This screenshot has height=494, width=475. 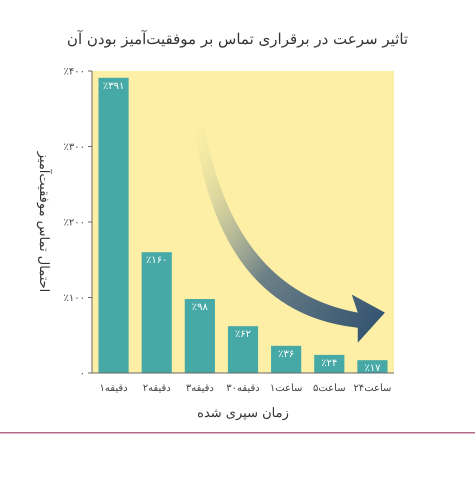 What do you see at coordinates (74, 72) in the screenshot?
I see `y-tick-label: ٪۴۰۰` at bounding box center [74, 72].